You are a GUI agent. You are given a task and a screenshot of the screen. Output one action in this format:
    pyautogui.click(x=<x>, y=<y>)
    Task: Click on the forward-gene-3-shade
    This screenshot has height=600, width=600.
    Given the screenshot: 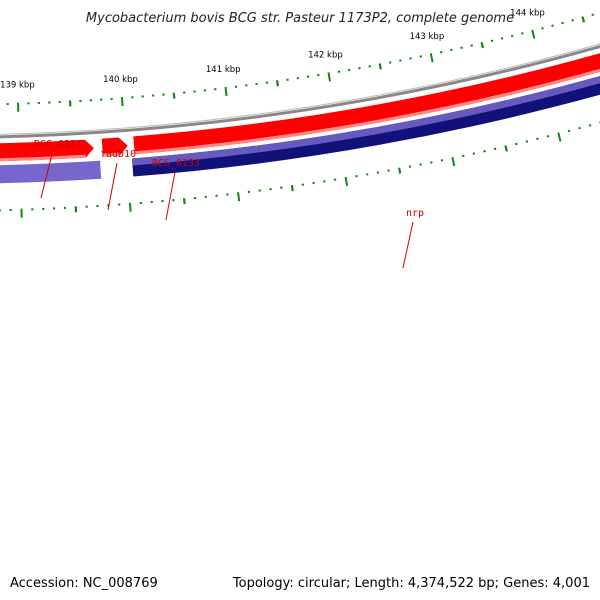 What is the action you would take?
    pyautogui.click(x=365, y=120)
    